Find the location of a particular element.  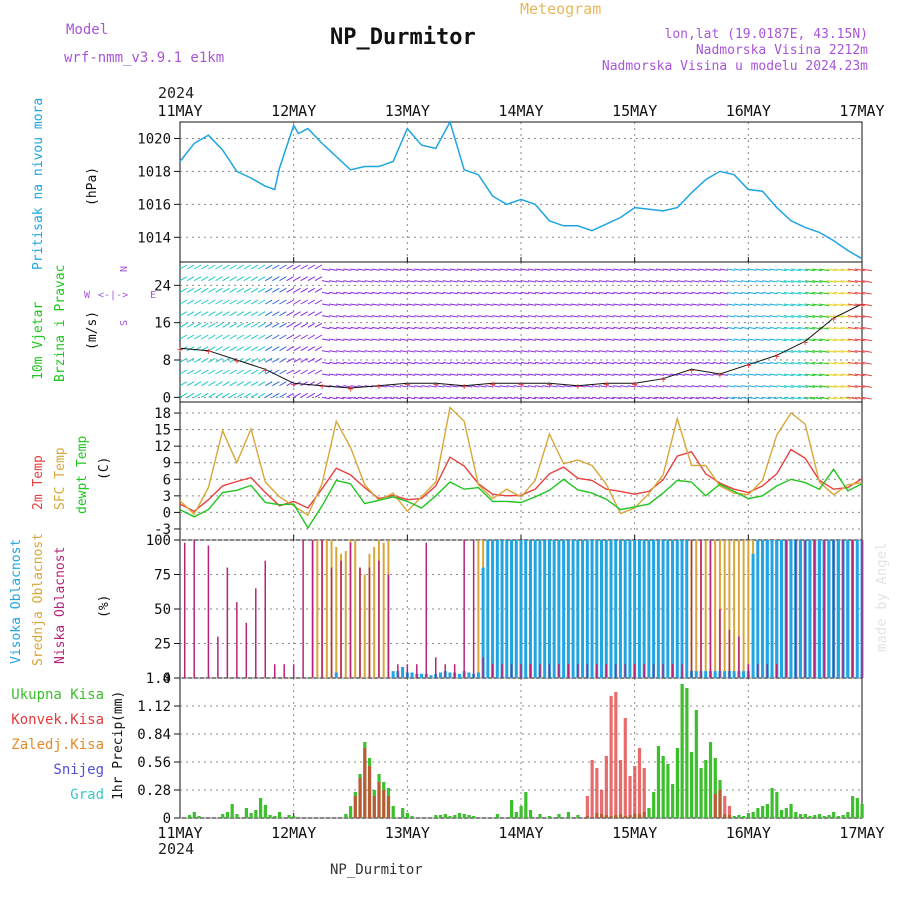

x-tick-label-bottom: 16MAY is located at coordinates (748, 833).